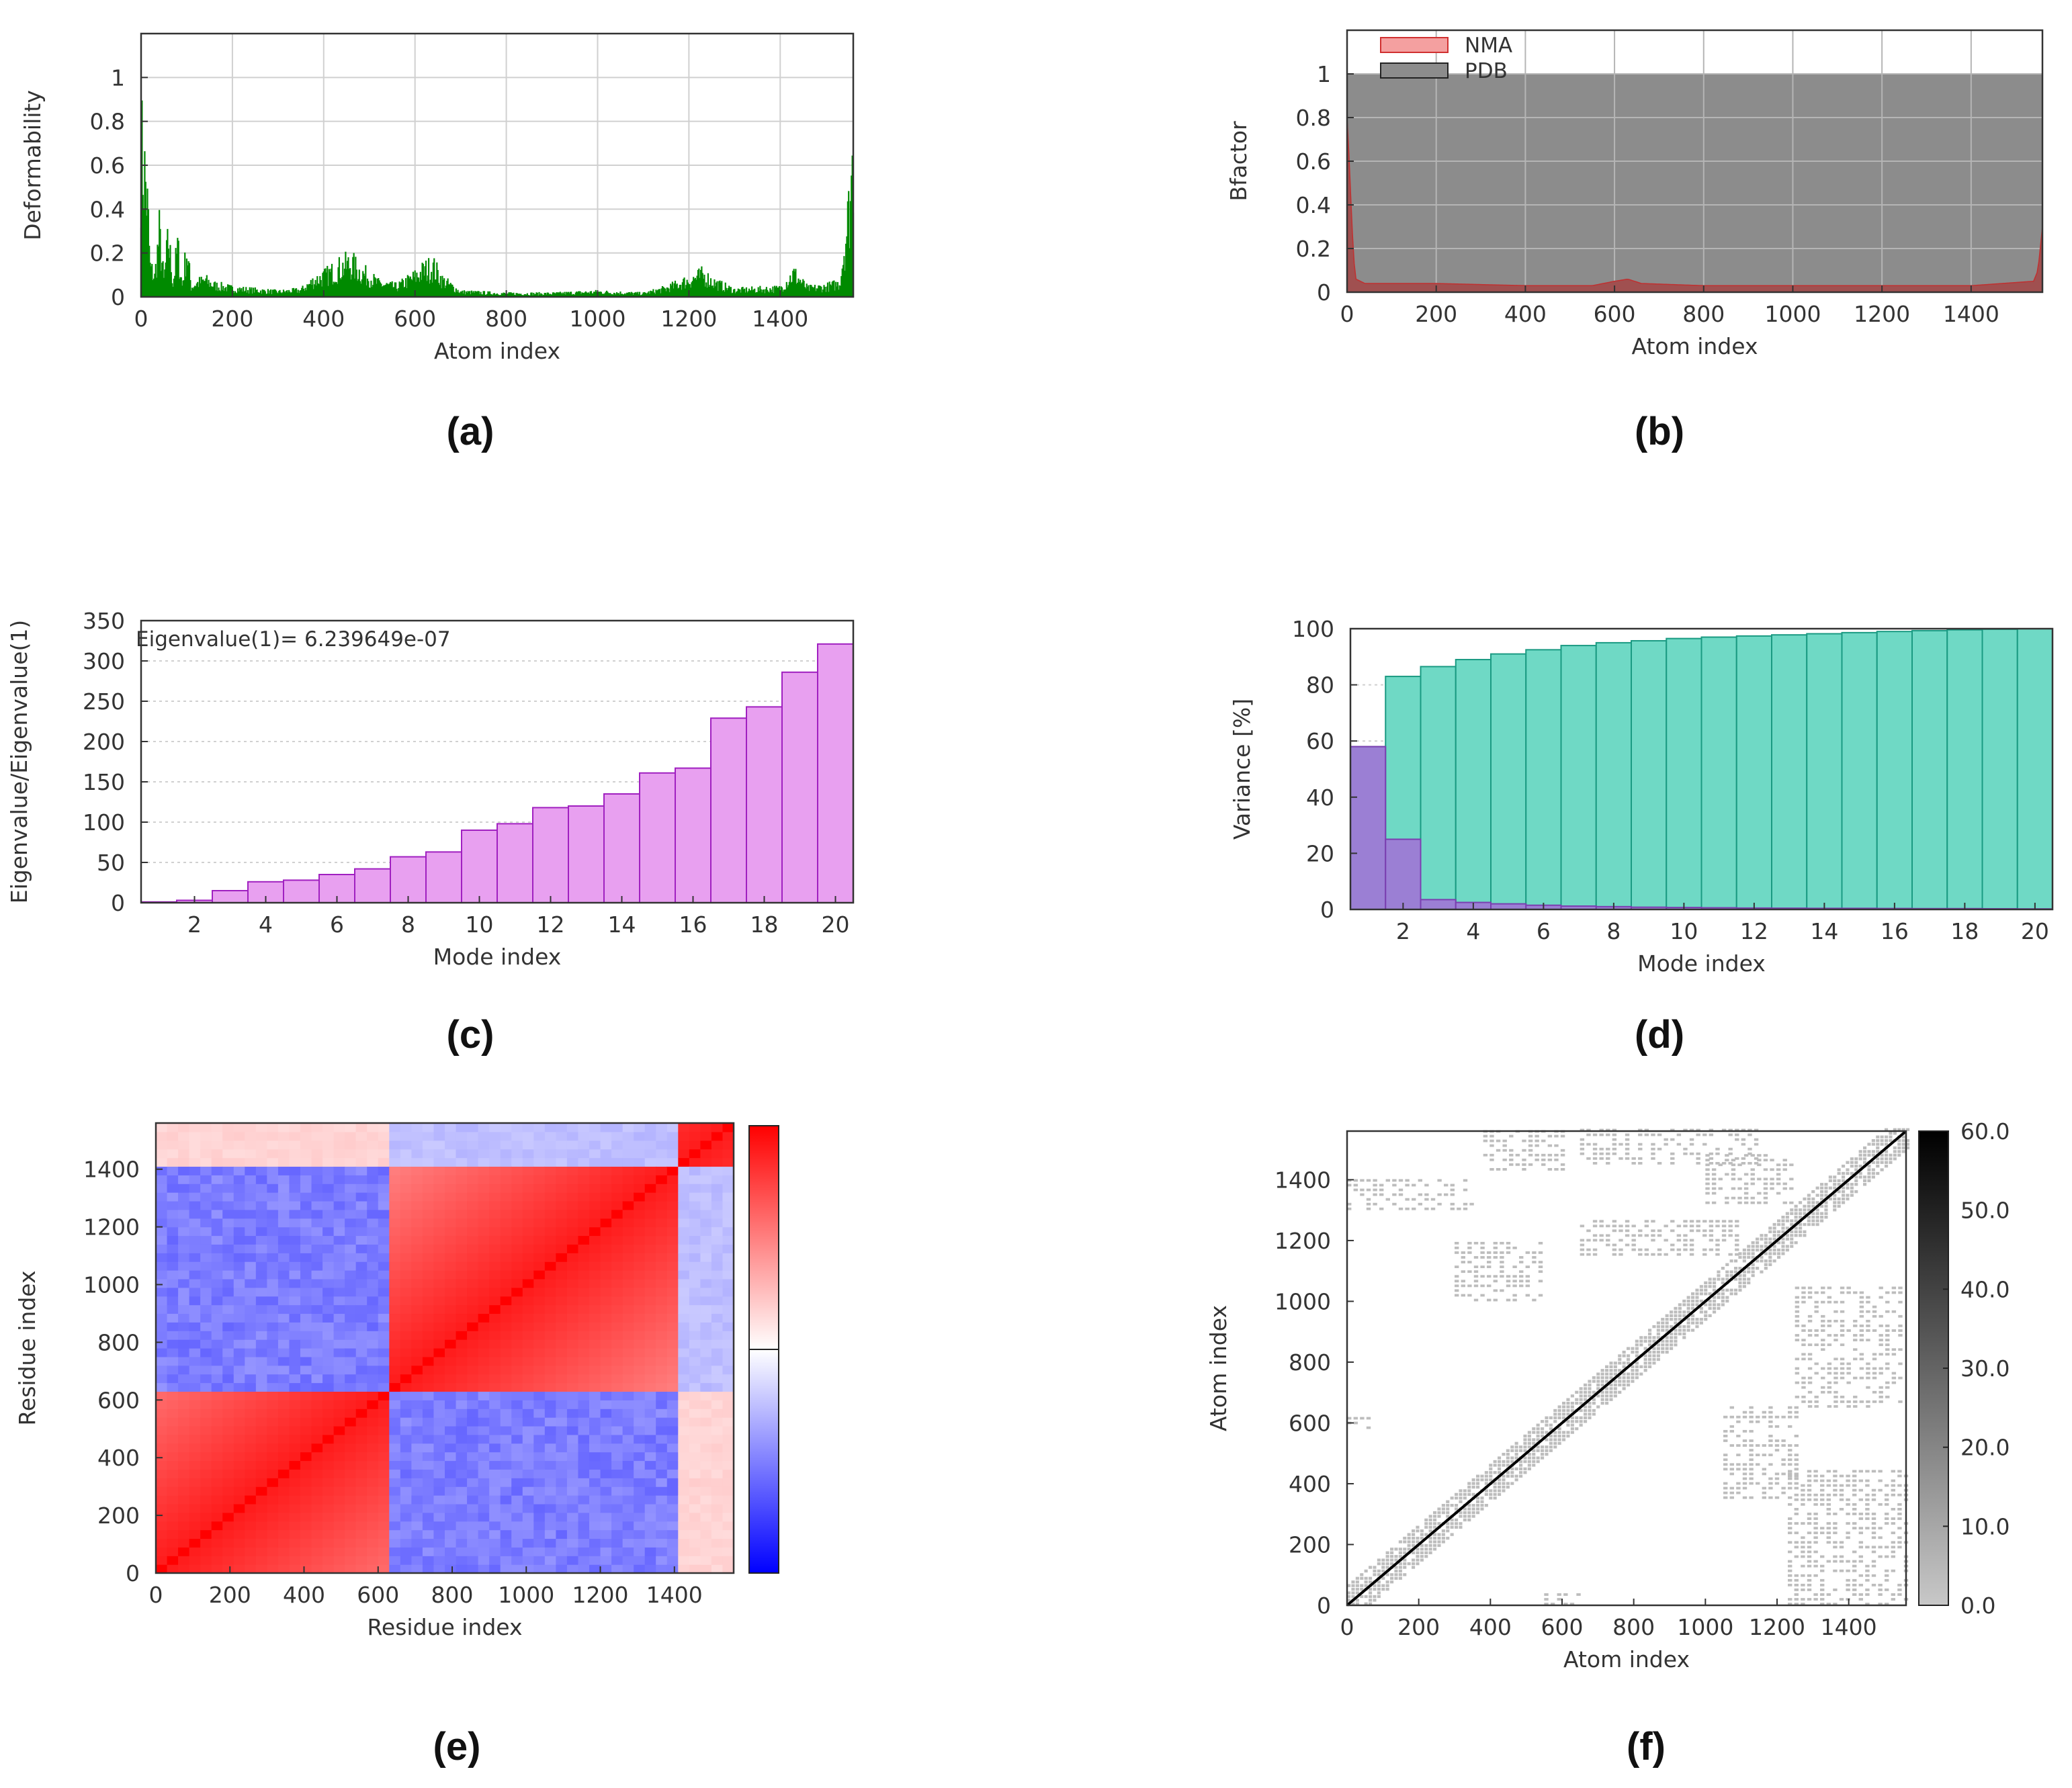 The width and height of the screenshot is (2072, 1788). I want to click on y-tick-label: 800, so click(118, 1342).